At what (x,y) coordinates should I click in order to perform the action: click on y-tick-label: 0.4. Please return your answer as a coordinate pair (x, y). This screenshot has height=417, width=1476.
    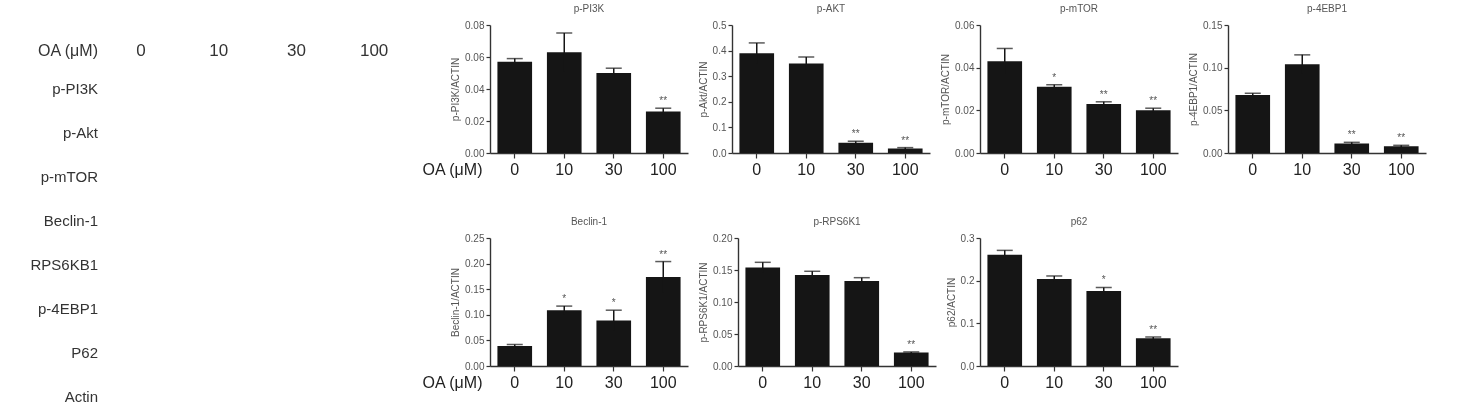
    Looking at the image, I should click on (719, 51).